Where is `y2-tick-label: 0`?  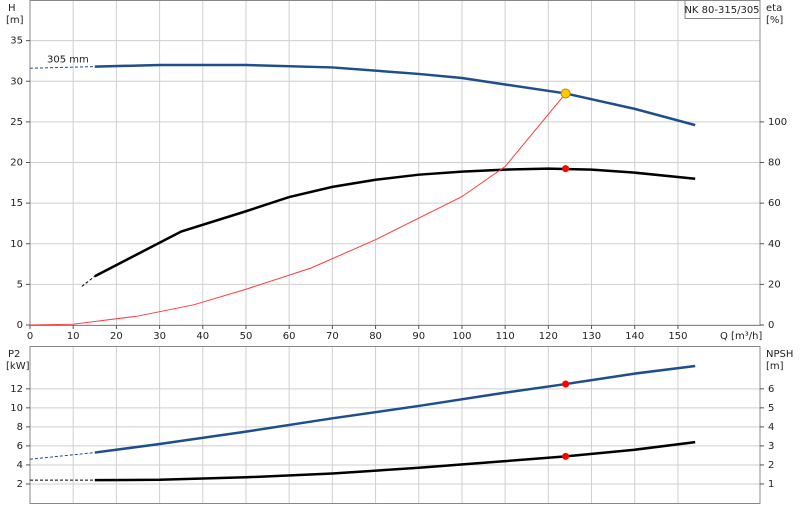
y2-tick-label: 0 is located at coordinates (771, 325).